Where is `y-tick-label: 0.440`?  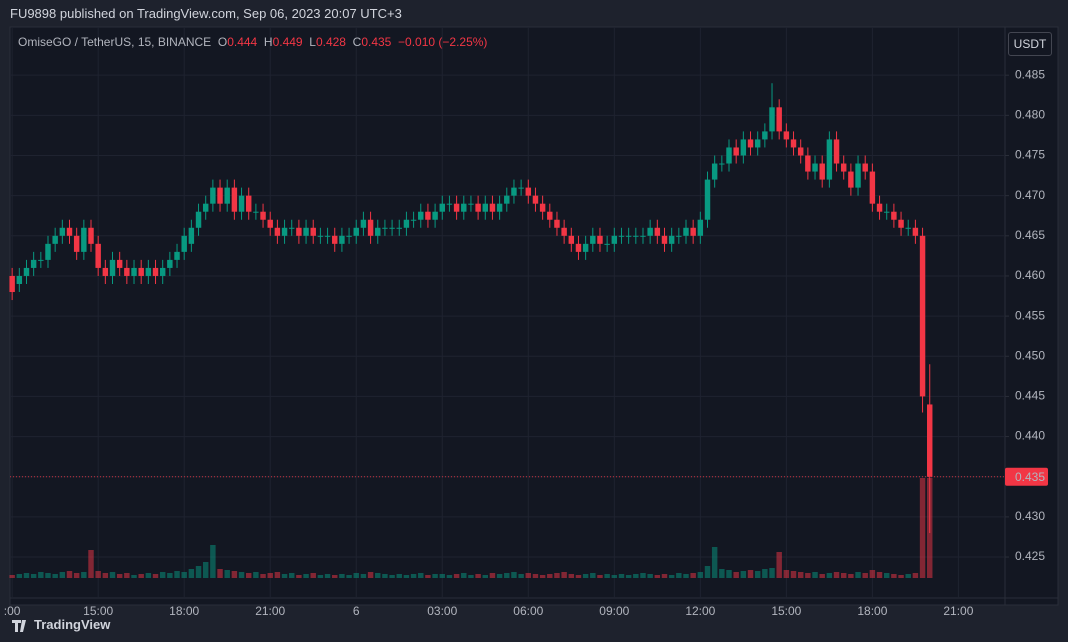 y-tick-label: 0.440 is located at coordinates (1030, 436).